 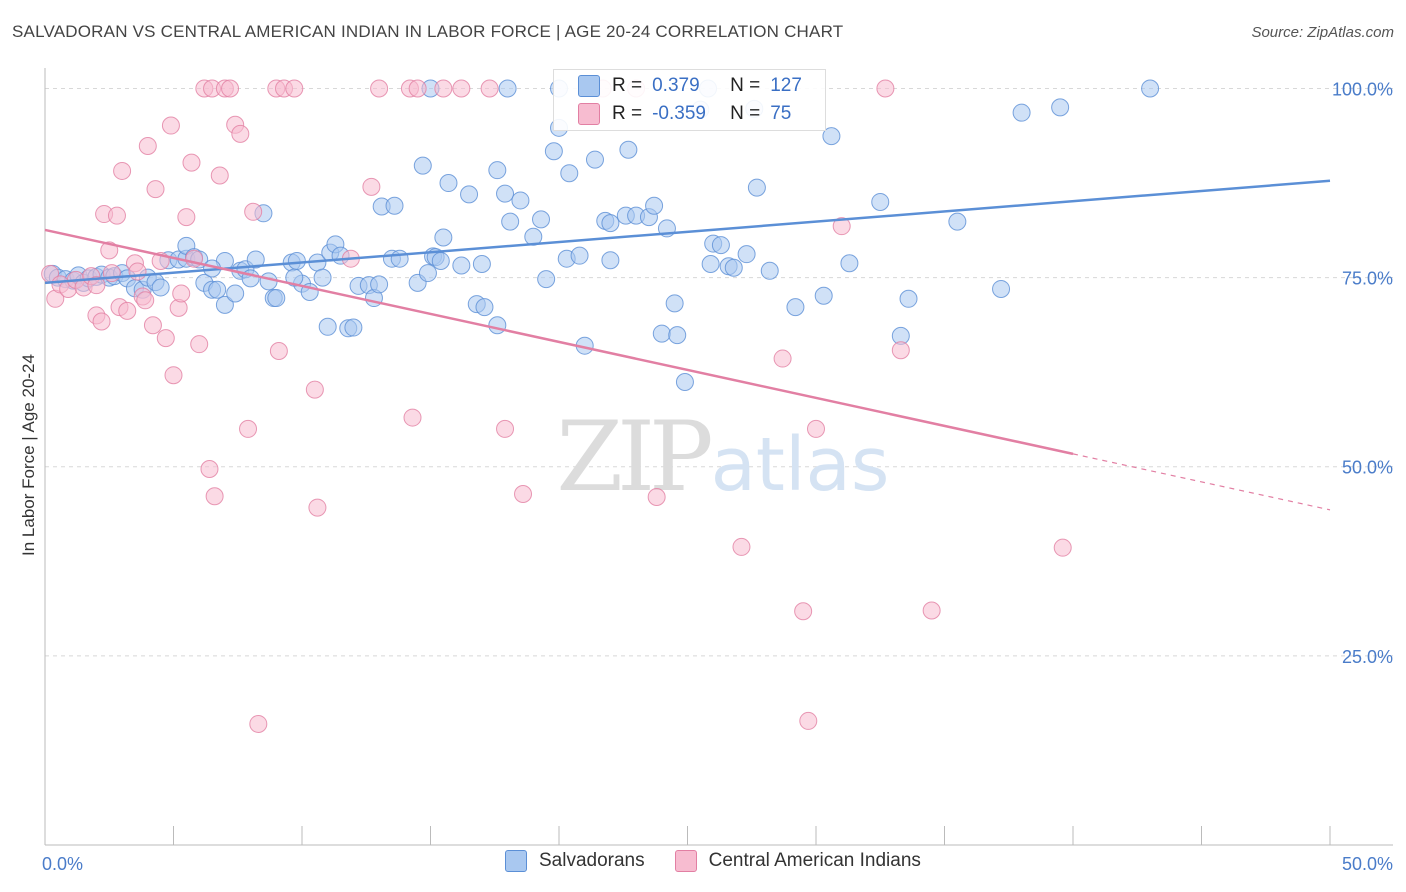 I want to click on stats-legend: R = 0.379 N = 127 R = -0.359 N = 75, so click(x=689, y=100).